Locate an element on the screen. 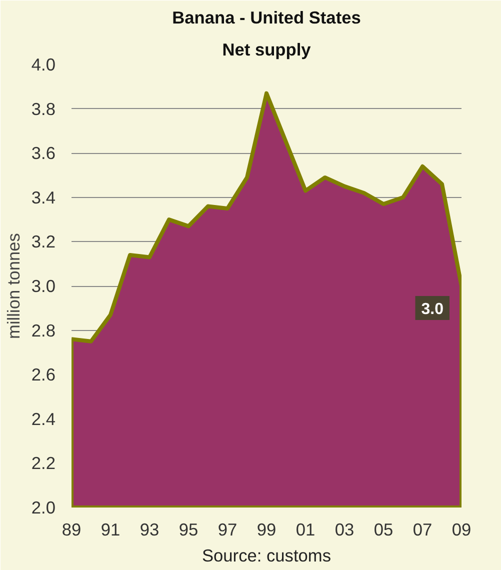  x-tick-label: 09 is located at coordinates (462, 530).